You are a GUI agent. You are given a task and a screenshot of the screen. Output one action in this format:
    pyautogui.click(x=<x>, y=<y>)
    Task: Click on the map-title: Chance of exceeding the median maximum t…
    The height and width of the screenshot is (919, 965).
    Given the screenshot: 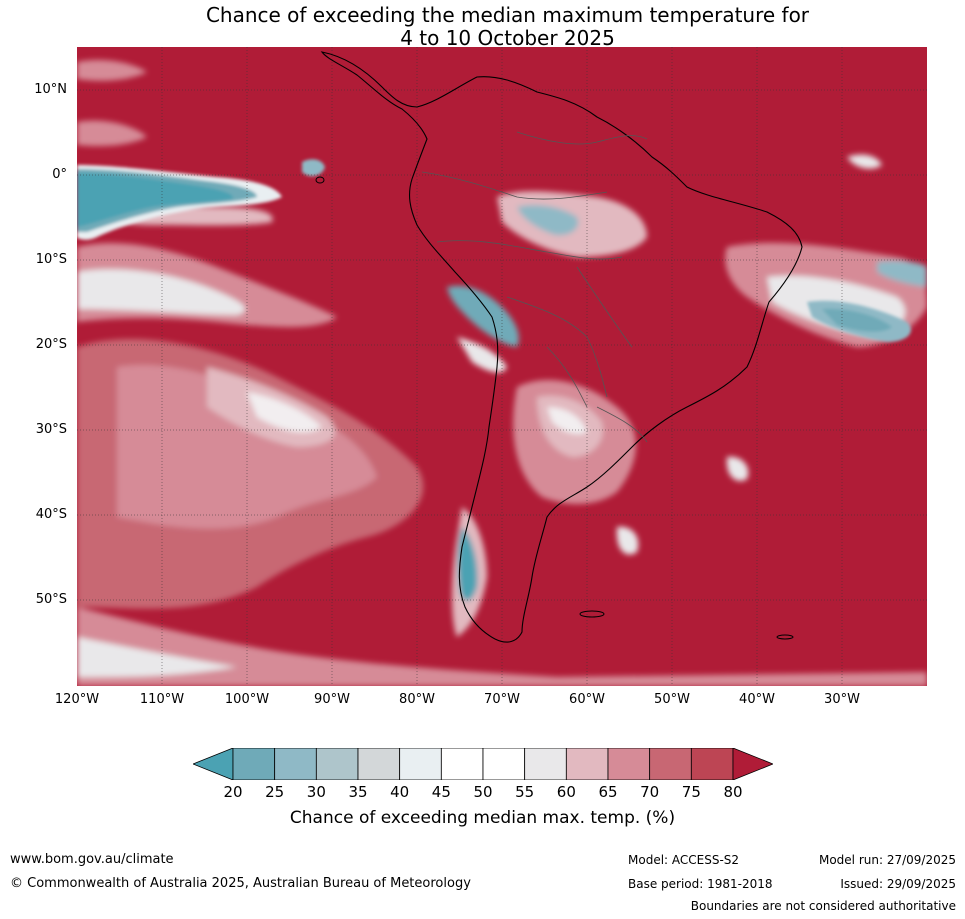 What is the action you would take?
    pyautogui.click(x=482, y=27)
    